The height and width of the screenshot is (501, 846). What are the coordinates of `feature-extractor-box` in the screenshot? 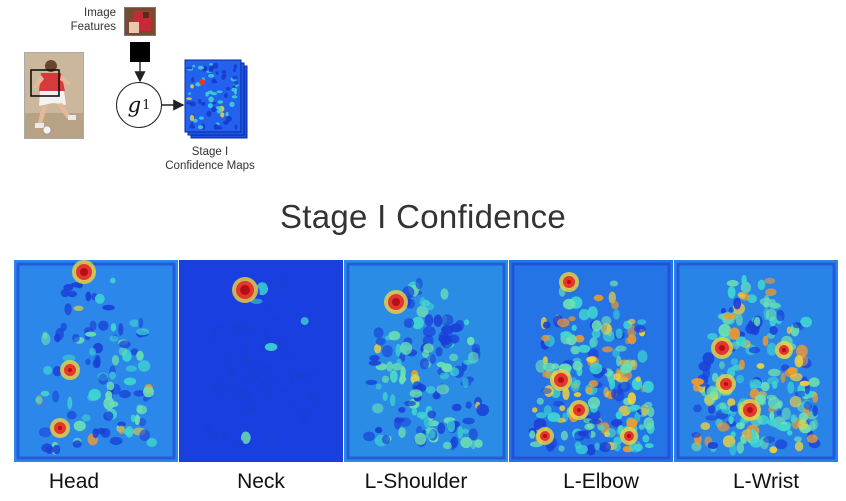 It's located at (140, 52).